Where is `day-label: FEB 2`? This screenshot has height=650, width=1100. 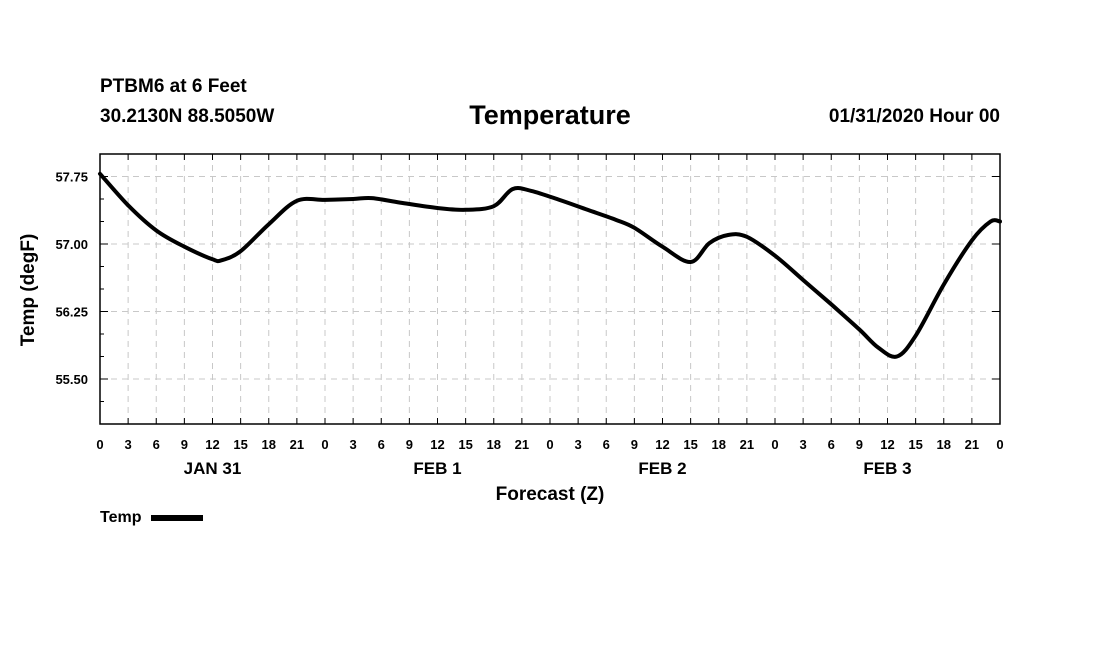
day-label: FEB 2 is located at coordinates (662, 468).